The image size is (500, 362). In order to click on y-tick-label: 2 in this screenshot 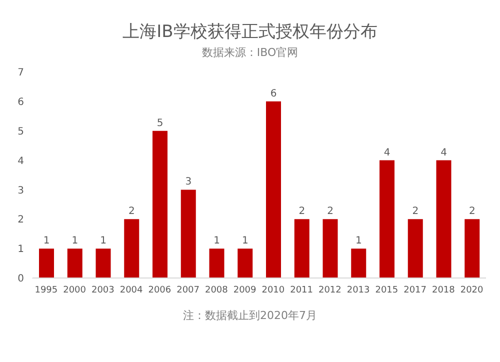, I will do `click(21, 220)`.